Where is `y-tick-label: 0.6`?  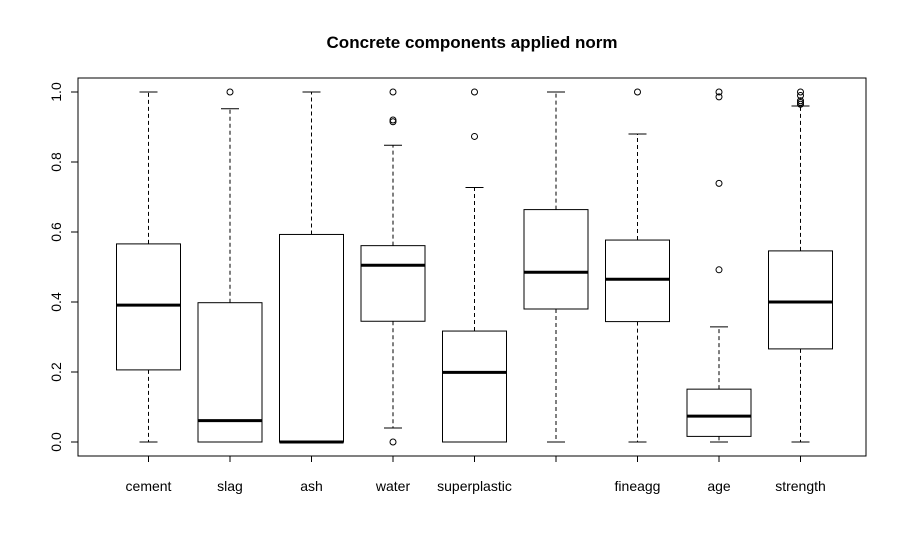 y-tick-label: 0.6 is located at coordinates (56, 232).